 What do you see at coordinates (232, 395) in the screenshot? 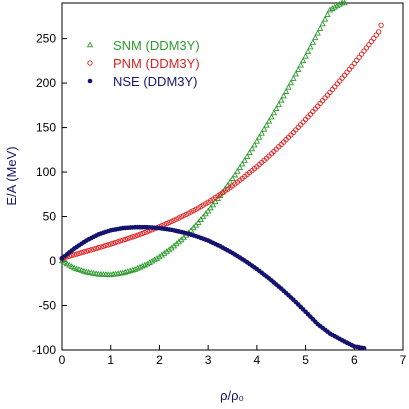
I see `x-axis-label: ρ/ρ₀` at bounding box center [232, 395].